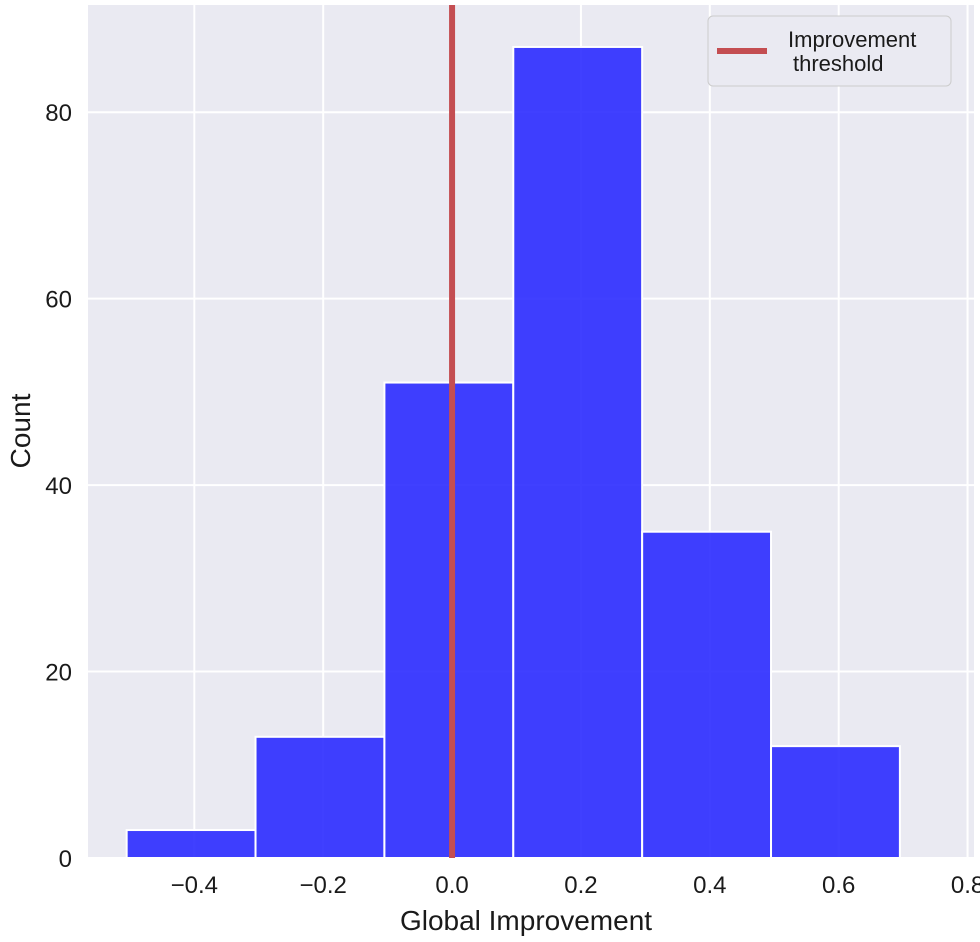 The height and width of the screenshot is (942, 980). I want to click on x-tick-label: 0.2, so click(580, 885).